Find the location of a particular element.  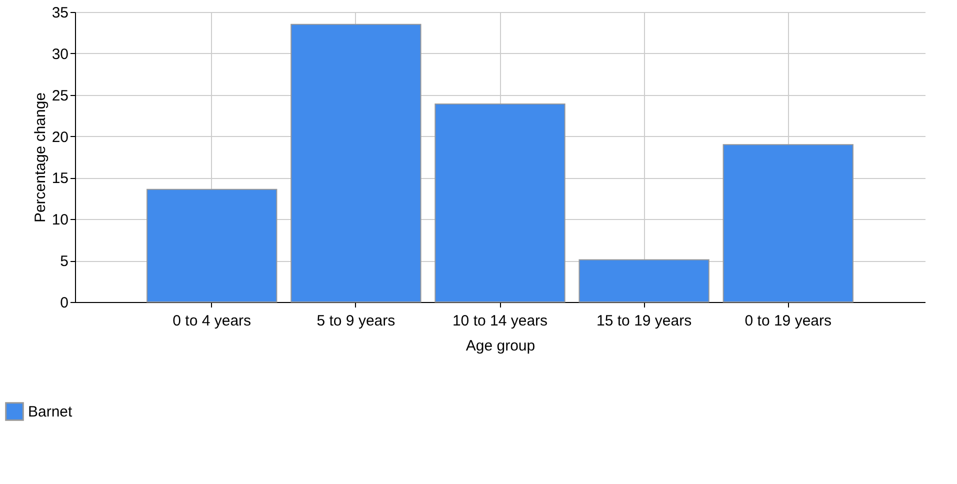

x-tick-label: 5 to 9 years is located at coordinates (356, 321).